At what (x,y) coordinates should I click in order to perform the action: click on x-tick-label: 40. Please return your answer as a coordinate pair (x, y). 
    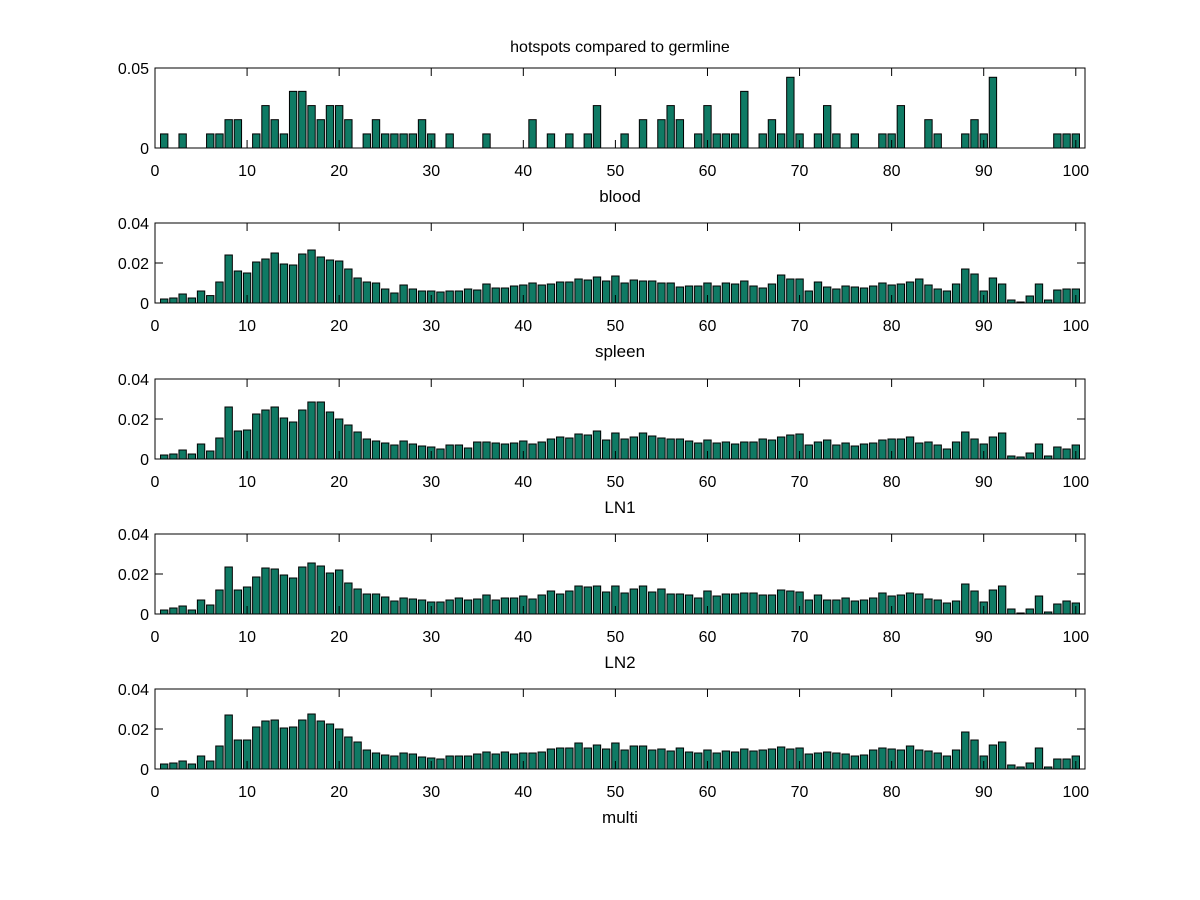
    Looking at the image, I should click on (523, 792).